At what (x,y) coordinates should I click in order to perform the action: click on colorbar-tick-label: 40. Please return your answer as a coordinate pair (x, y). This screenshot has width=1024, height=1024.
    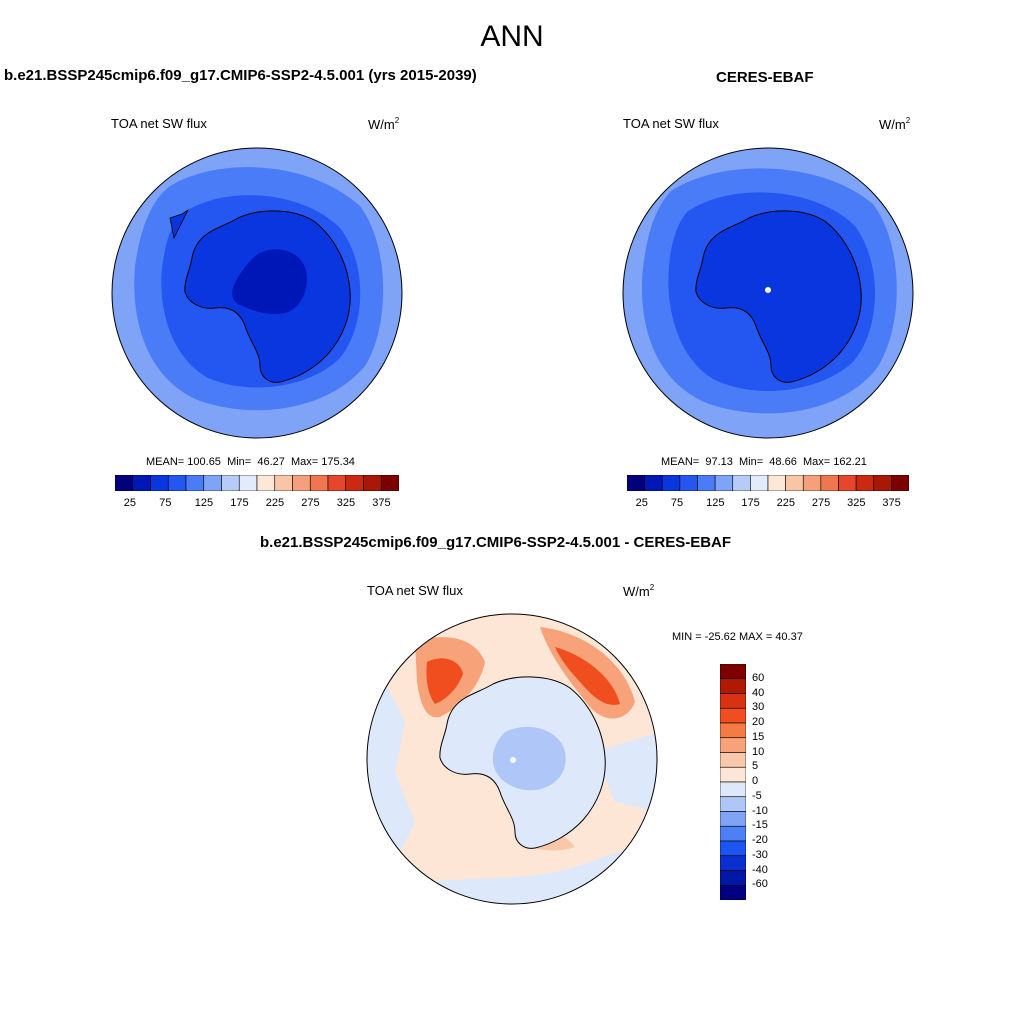
    Looking at the image, I should click on (758, 692).